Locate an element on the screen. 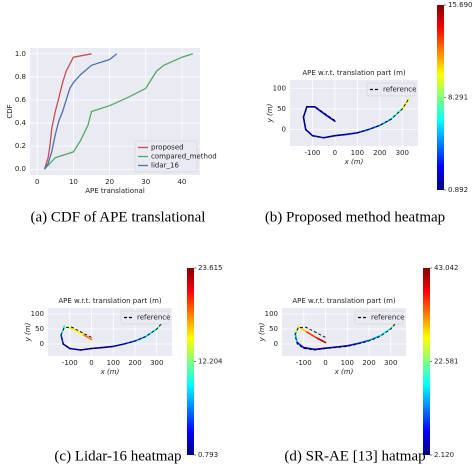 This screenshot has height=466, width=474. legend-label: lidar_16 is located at coordinates (165, 166).